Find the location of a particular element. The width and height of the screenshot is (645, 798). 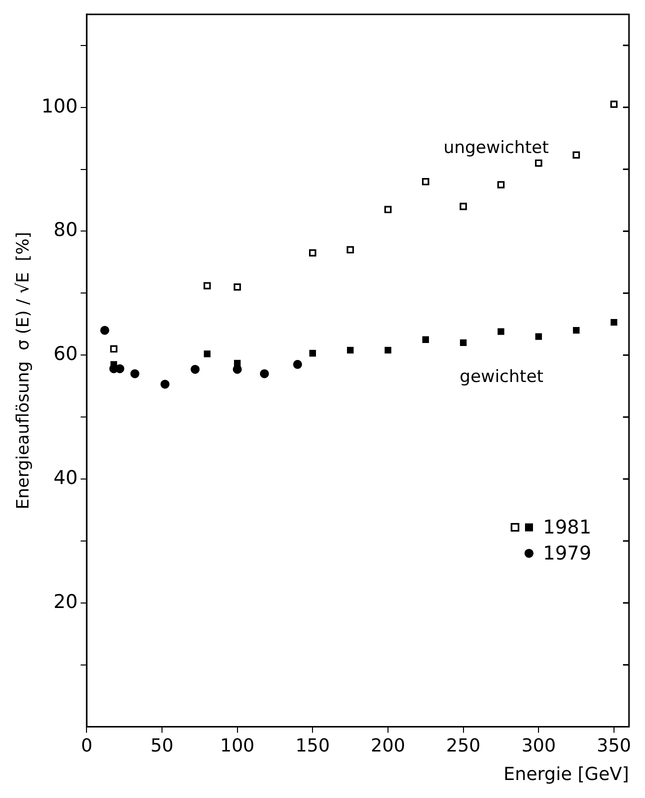

x-tick-label: 150 is located at coordinates (312, 745).